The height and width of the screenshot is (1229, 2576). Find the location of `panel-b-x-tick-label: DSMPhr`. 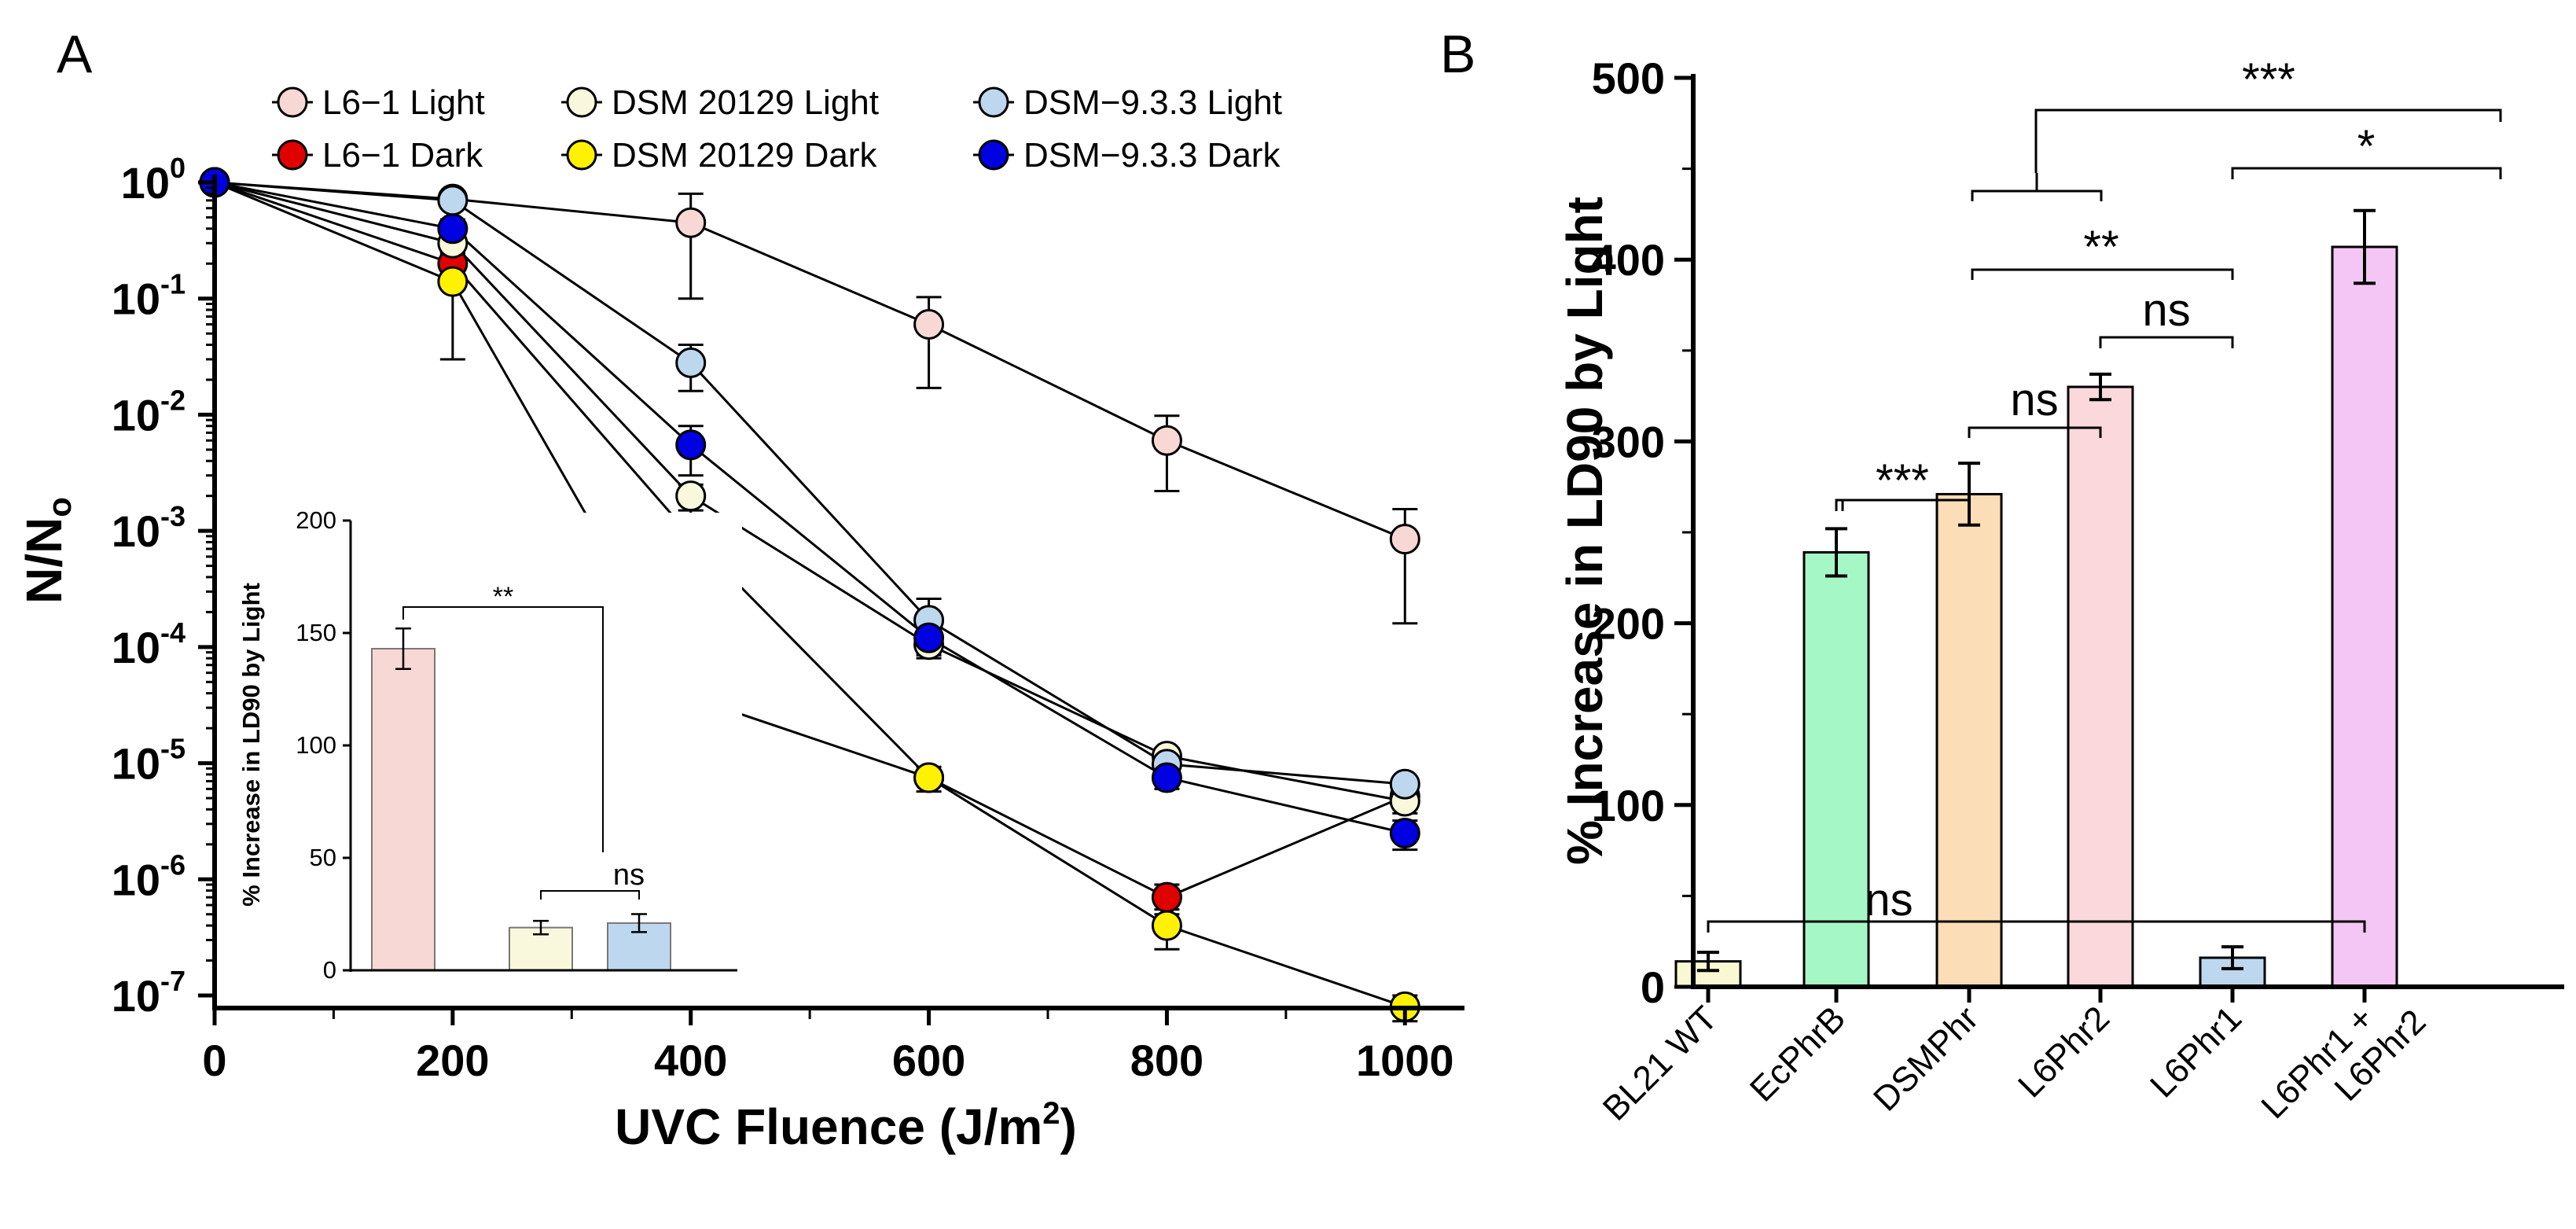

panel-b-x-tick-label: DSMPhr is located at coordinates (1926, 1058).